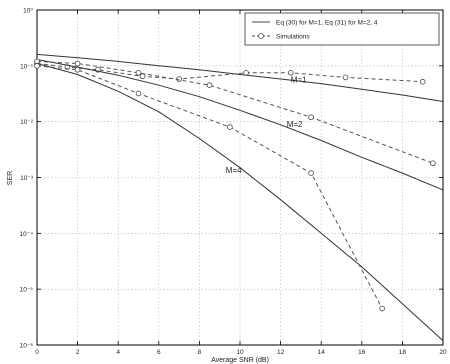  What do you see at coordinates (118, 352) in the screenshot?
I see `x-tick-label: 4` at bounding box center [118, 352].